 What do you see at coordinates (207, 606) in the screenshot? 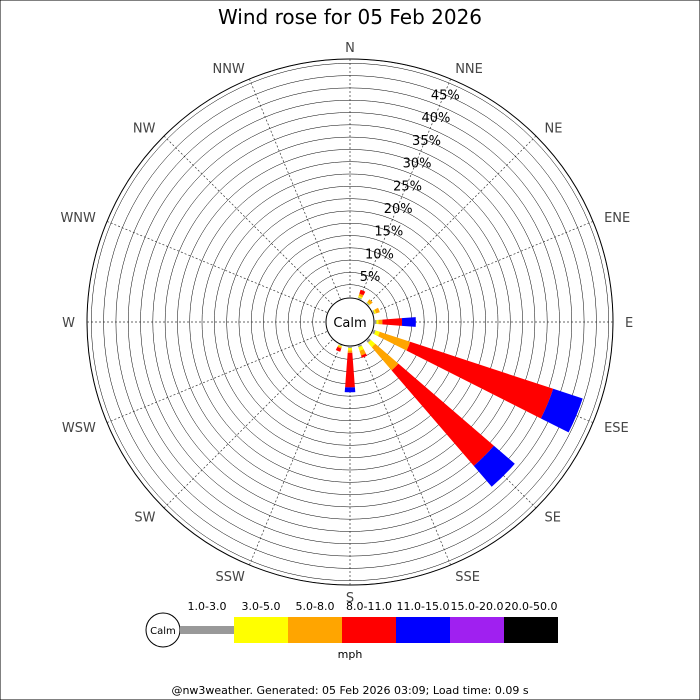
I see `legend-label-0: 1.0-3.0` at bounding box center [207, 606].